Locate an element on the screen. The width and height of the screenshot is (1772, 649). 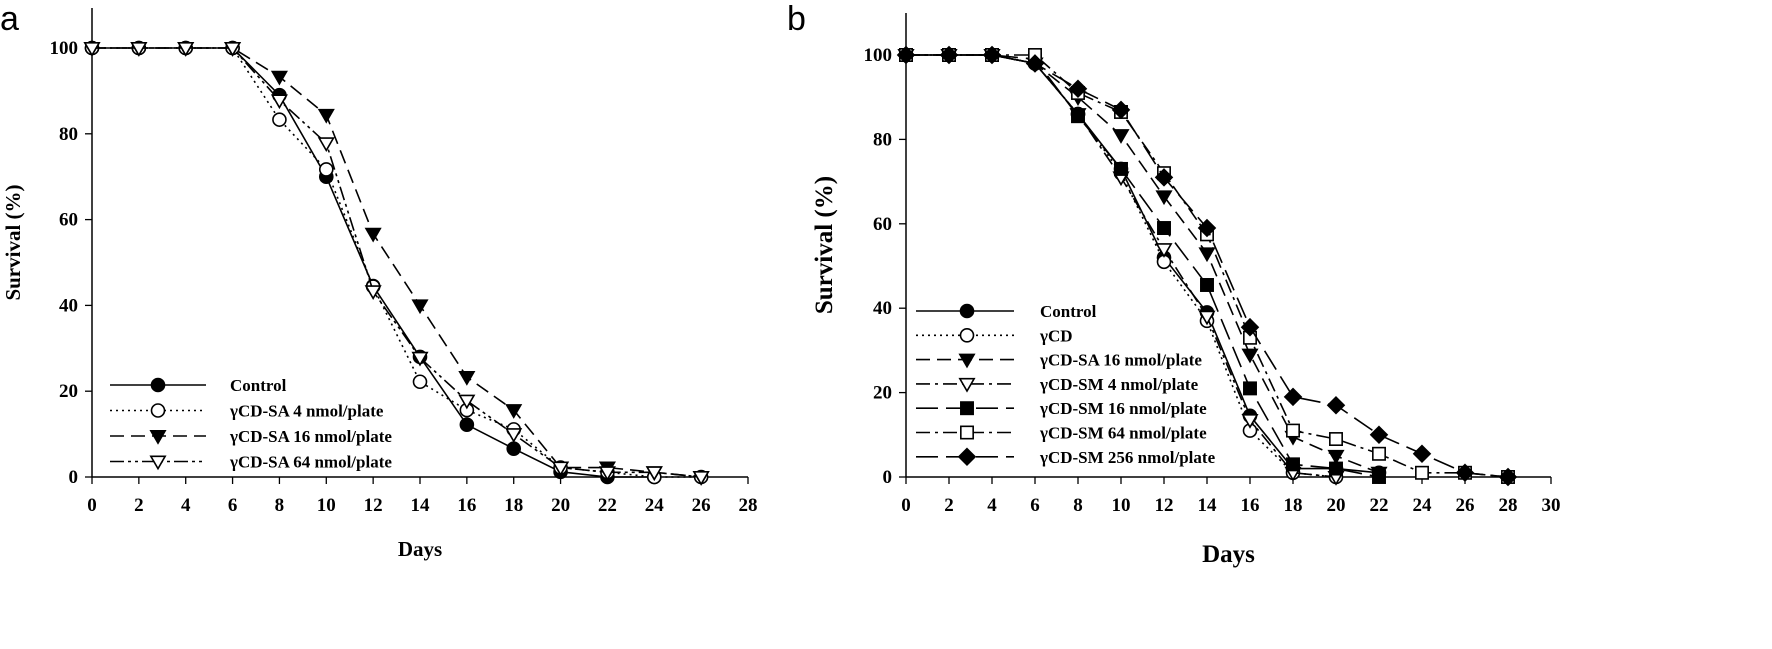
legend-entry: γCD-SM 4 nmol/plate is located at coordinates (1057, 384).